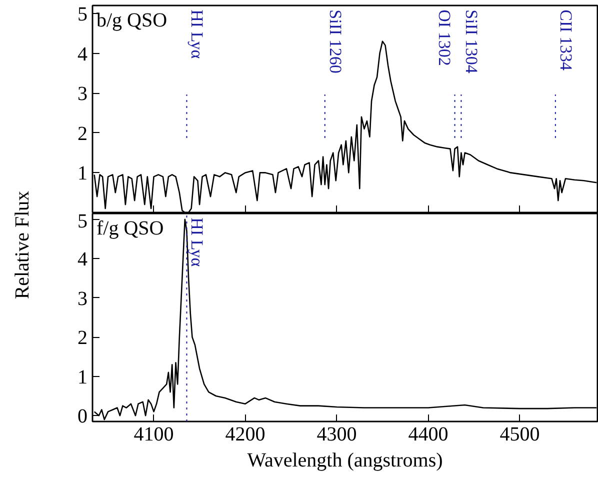 The width and height of the screenshot is (598, 489). What do you see at coordinates (132, 21) in the screenshot?
I see `chart-title: b/g QSO` at bounding box center [132, 21].